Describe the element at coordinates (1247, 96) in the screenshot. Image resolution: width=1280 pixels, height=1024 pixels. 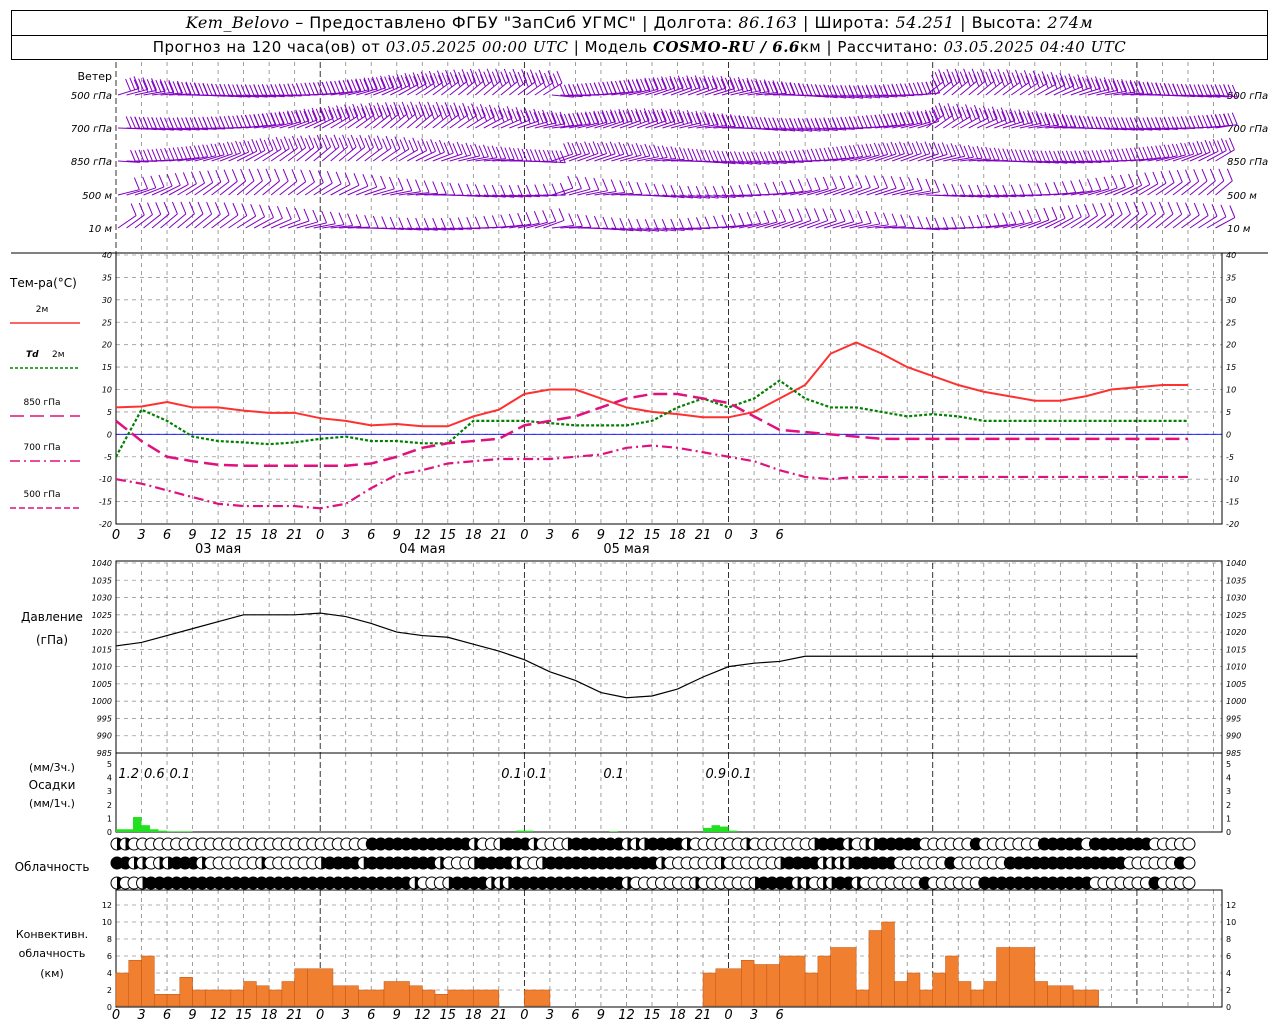
I see `wind-level-right: 500 гПа` at that location.